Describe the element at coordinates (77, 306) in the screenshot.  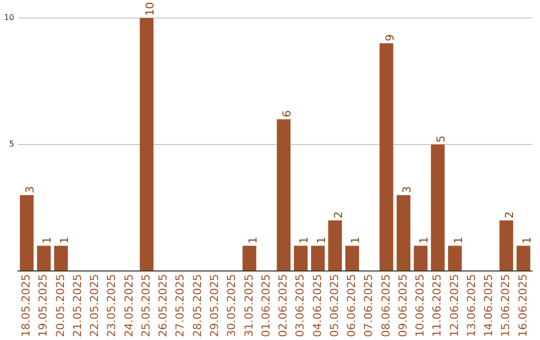
I see `x-tick-label: 21.05.2025` at that location.